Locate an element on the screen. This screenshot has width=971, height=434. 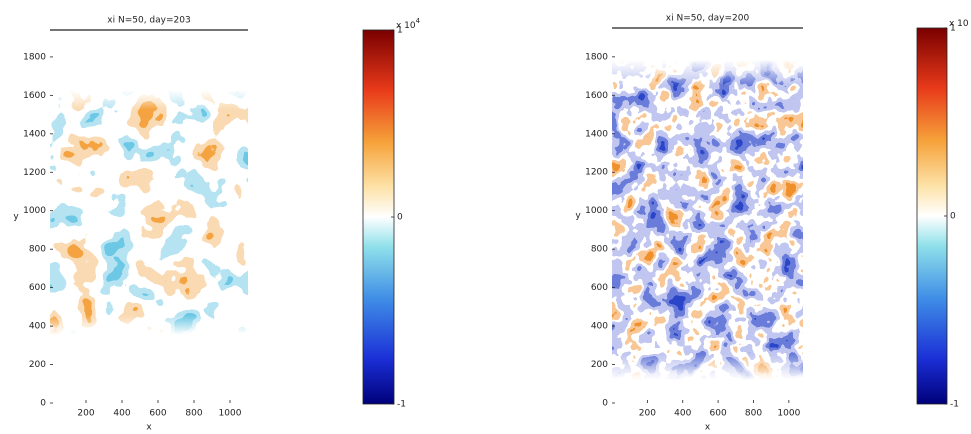
chart-title: xi N=50, day=203 is located at coordinates (148, 21).